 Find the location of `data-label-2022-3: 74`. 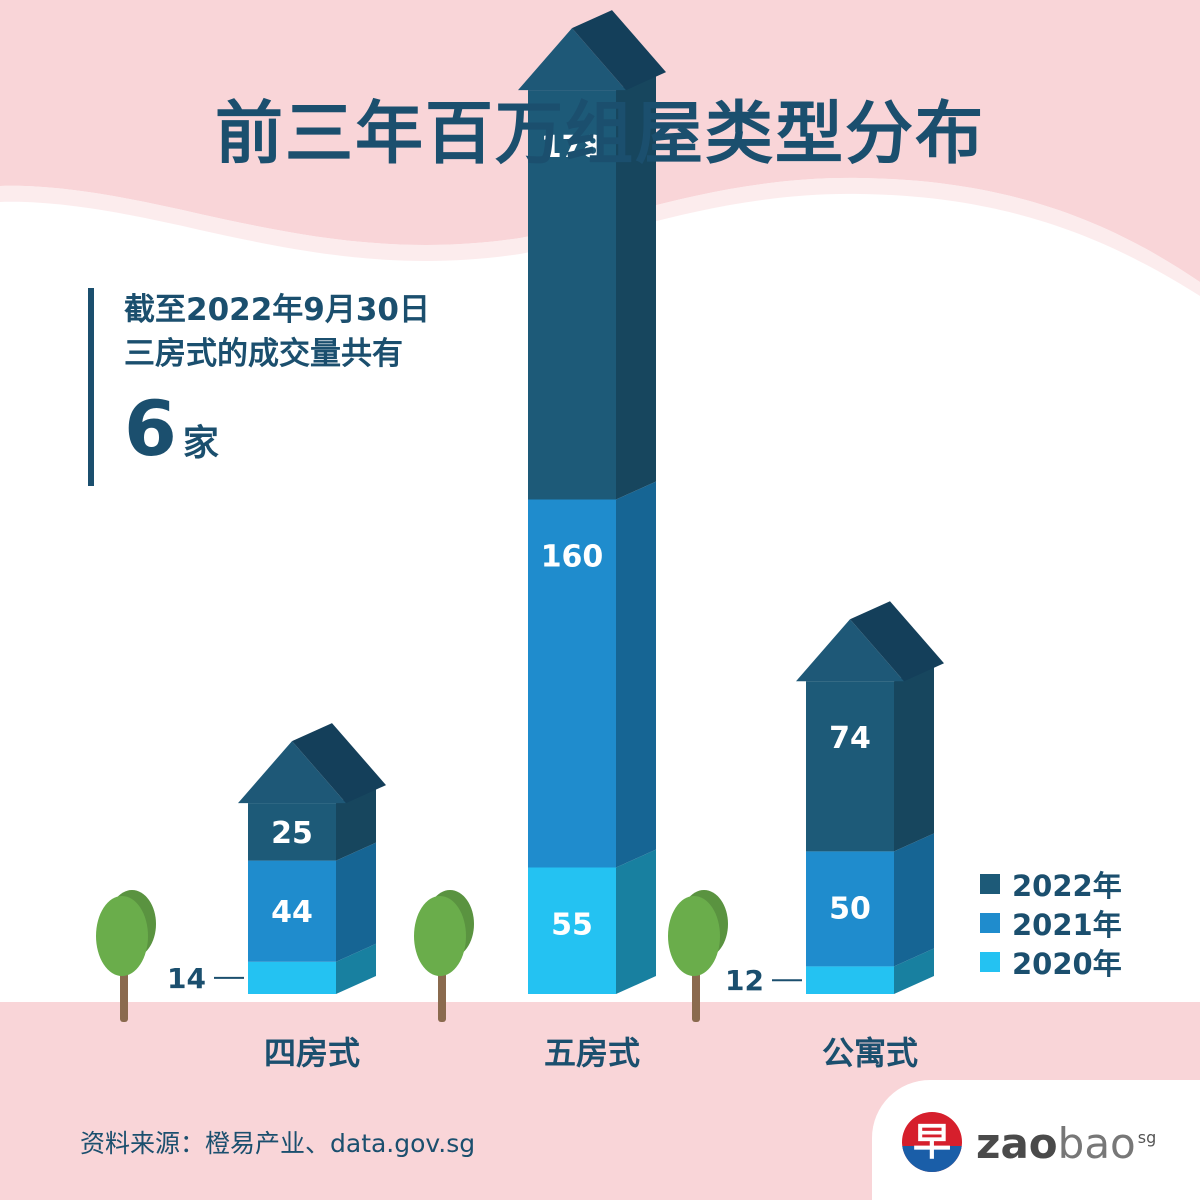

data-label-2022-3: 74 is located at coordinates (850, 738).